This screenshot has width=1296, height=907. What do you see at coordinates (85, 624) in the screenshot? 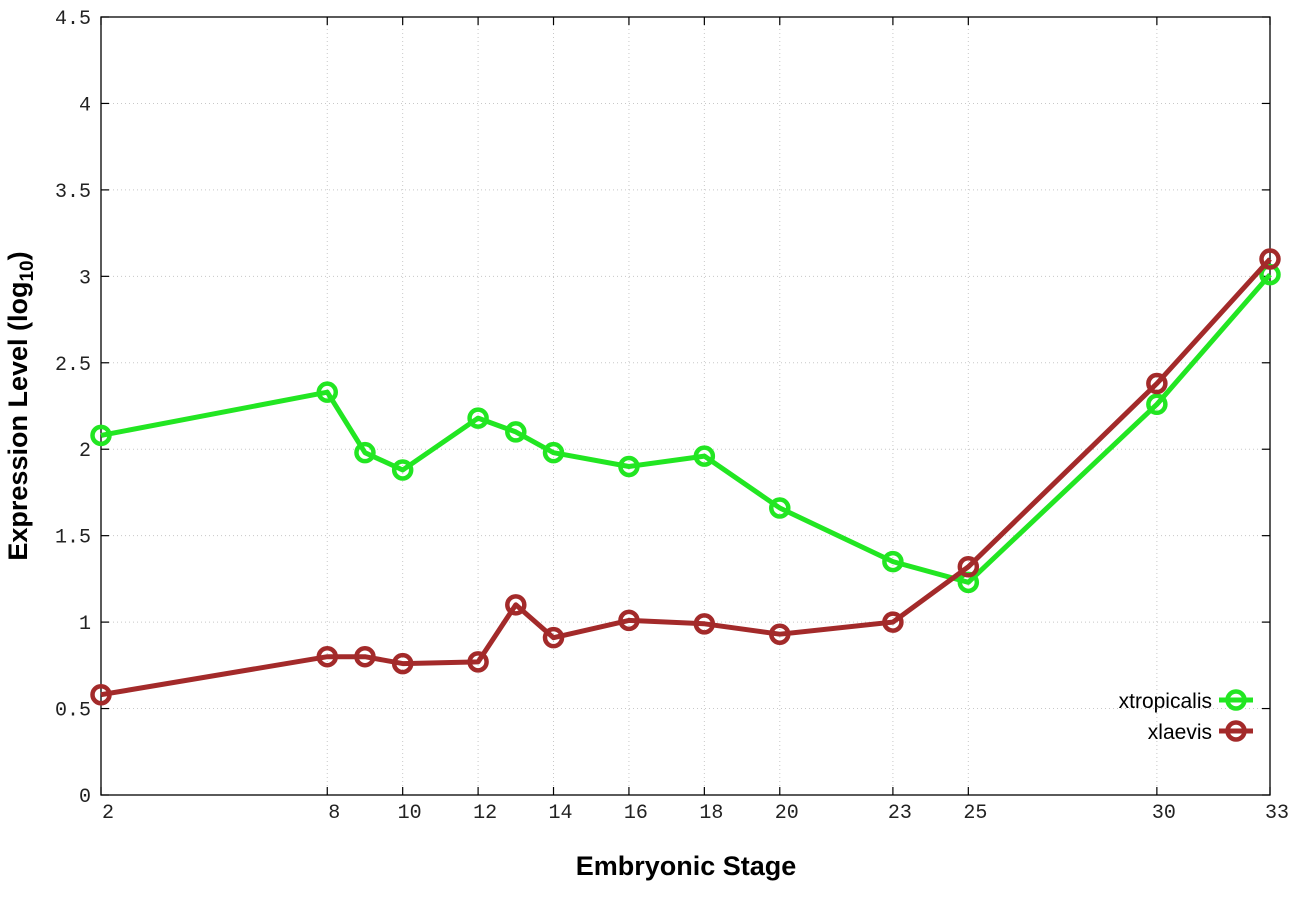
I see `y-tick-label: 1` at bounding box center [85, 624].